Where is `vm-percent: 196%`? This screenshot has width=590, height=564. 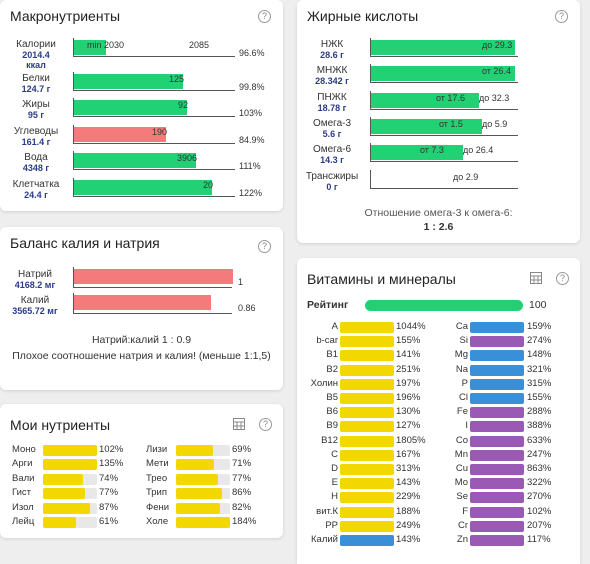
vm-percent: 196% is located at coordinates (408, 397).